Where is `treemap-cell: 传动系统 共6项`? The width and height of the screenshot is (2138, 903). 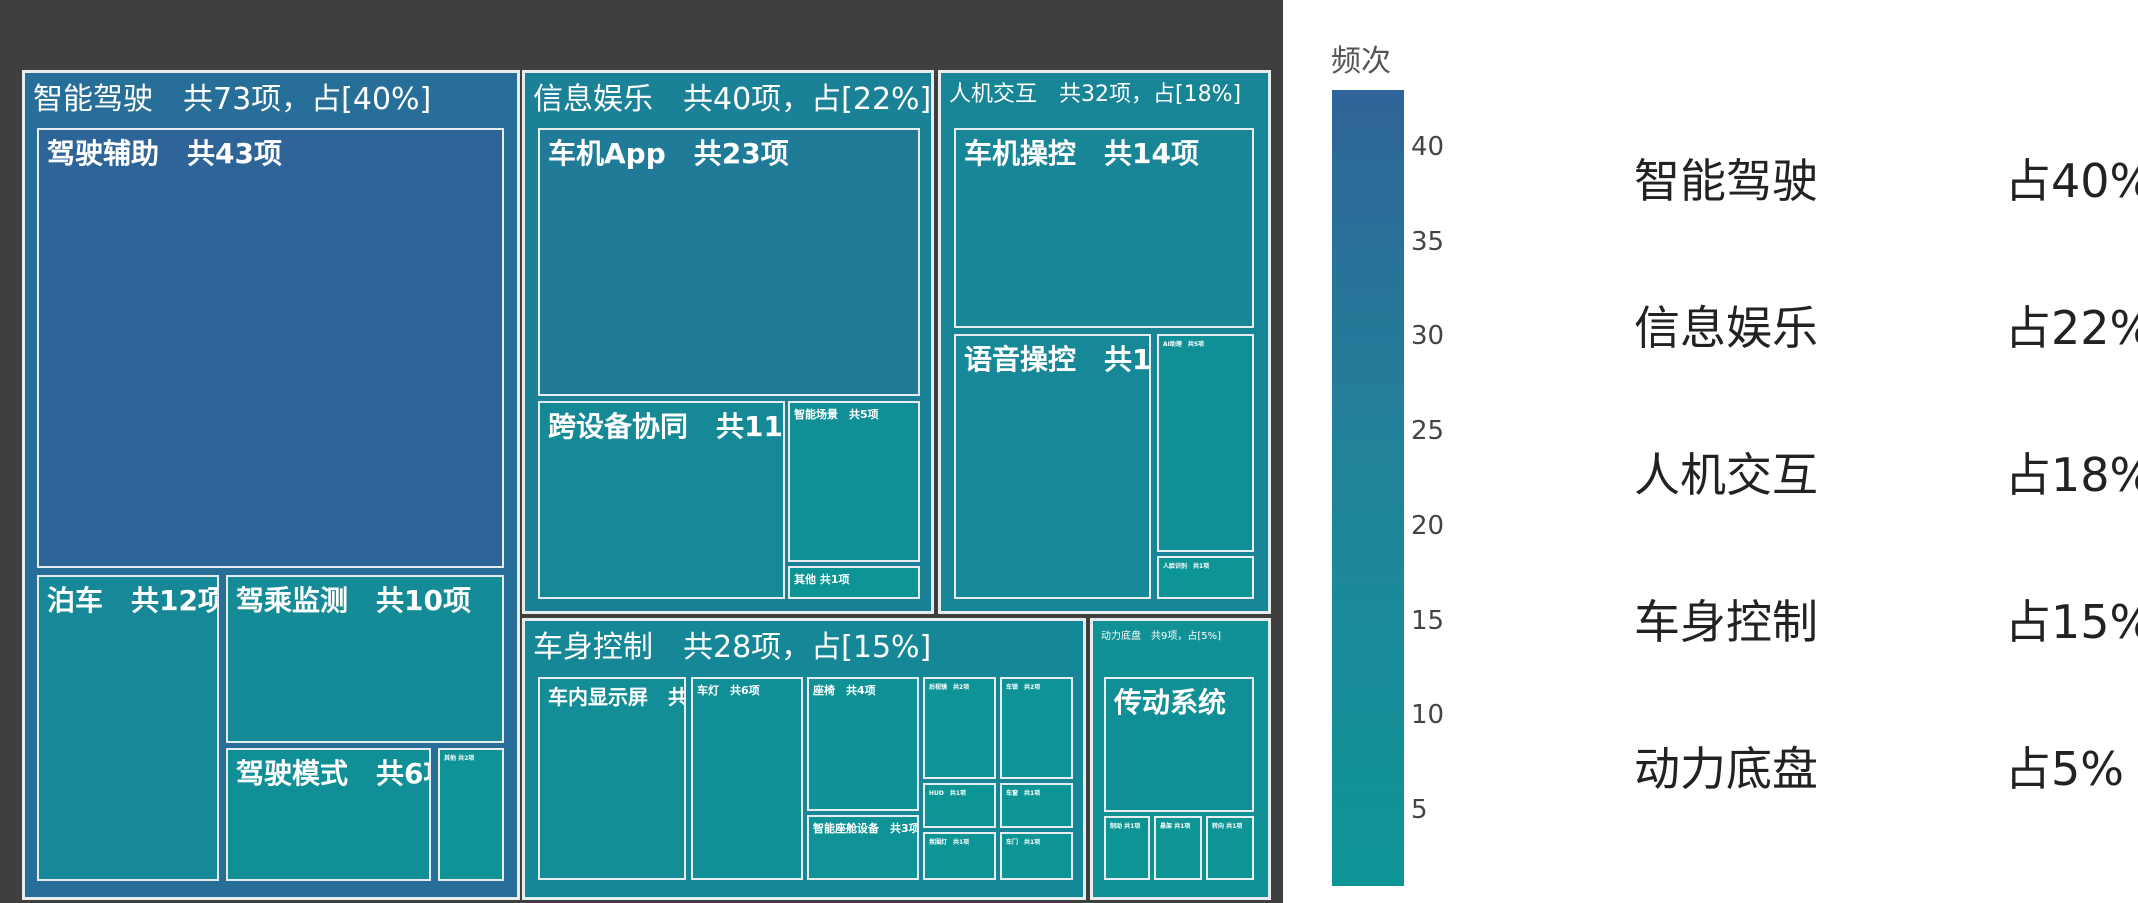 treemap-cell: 传动系统 共6项 is located at coordinates (1179, 744).